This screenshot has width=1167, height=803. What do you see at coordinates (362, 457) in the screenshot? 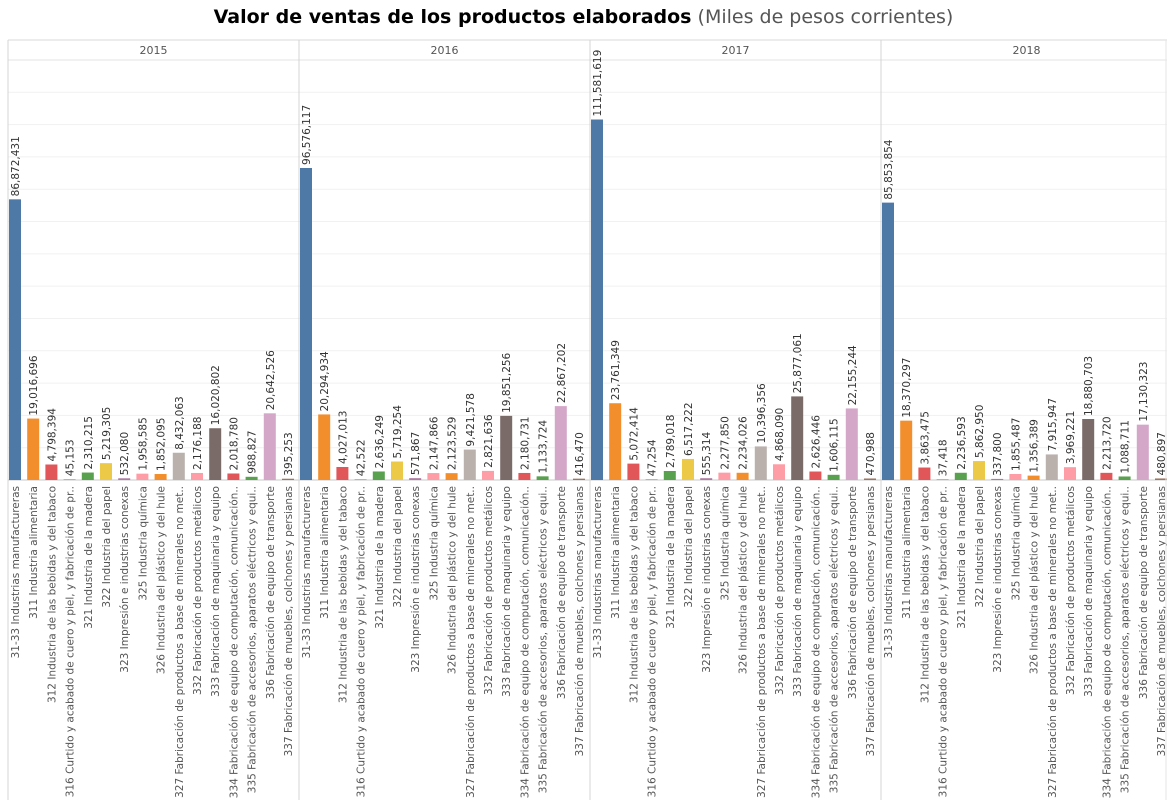
I see `data-label: 42,522` at bounding box center [362, 457].